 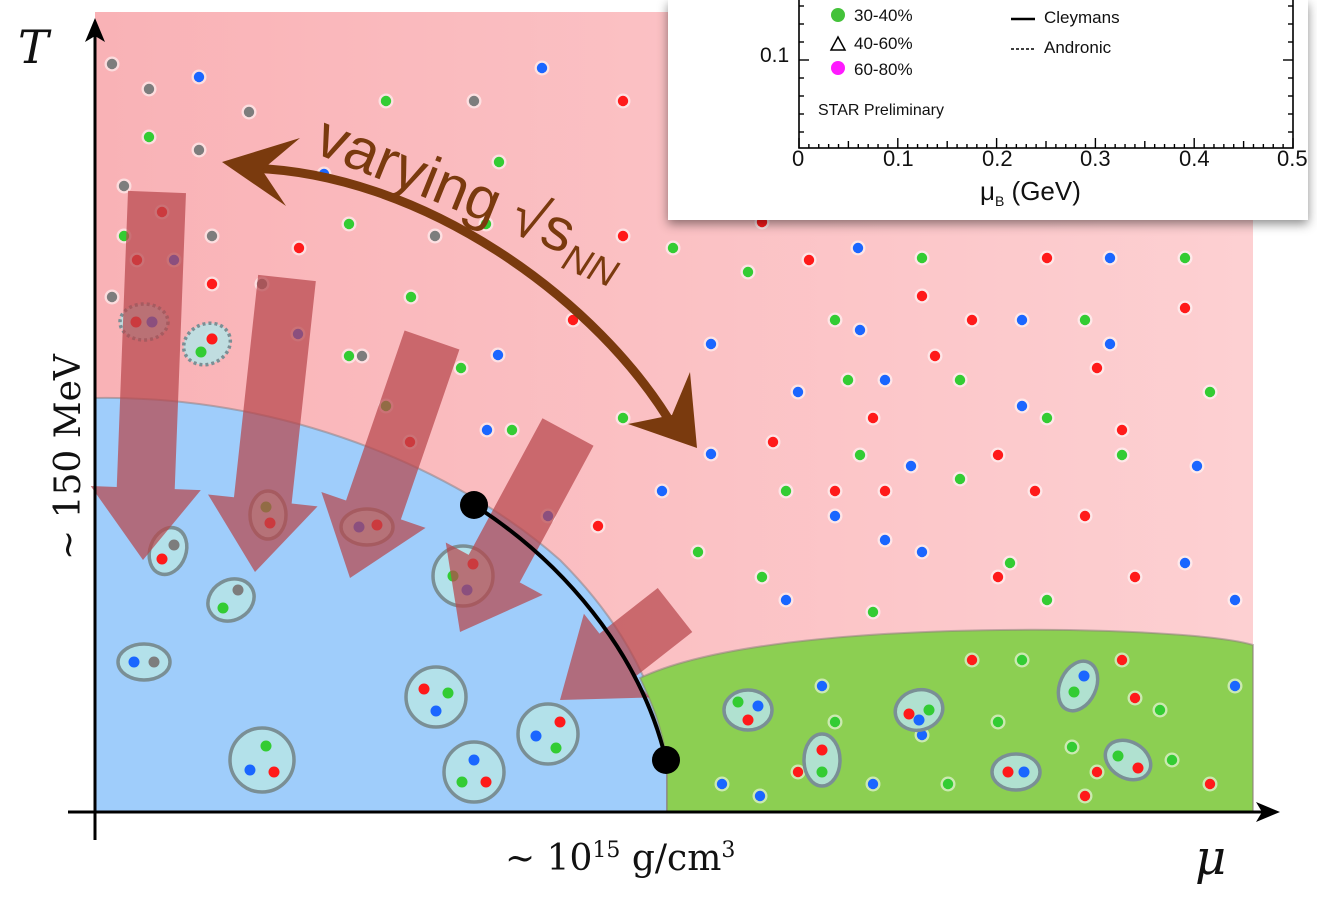 I want to click on inset-xlabel-subscript: B, so click(x=999, y=201).